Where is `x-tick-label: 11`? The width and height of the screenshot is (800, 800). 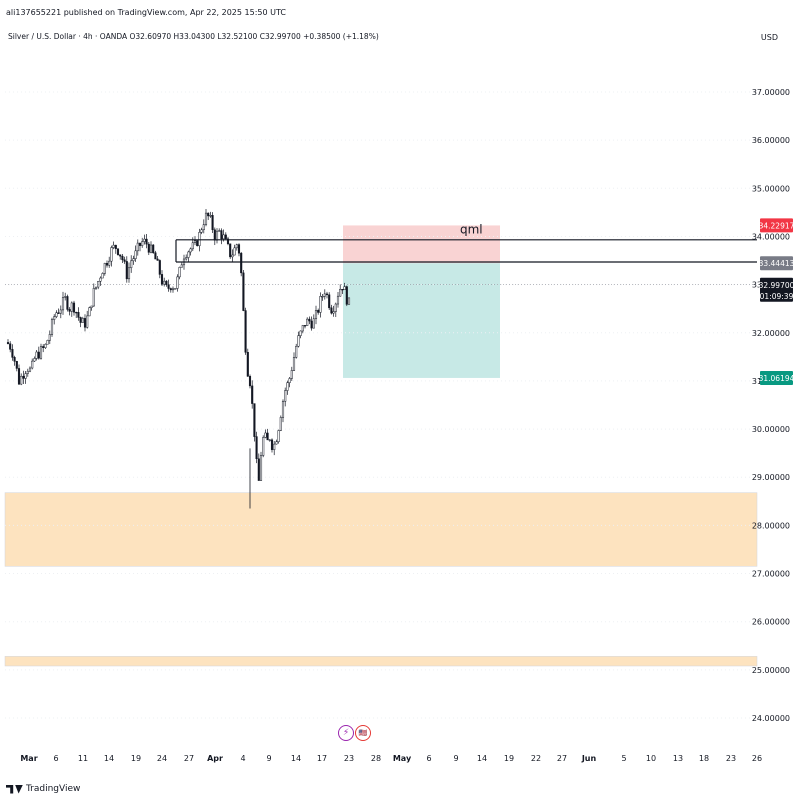
x-tick-label: 11 is located at coordinates (83, 758).